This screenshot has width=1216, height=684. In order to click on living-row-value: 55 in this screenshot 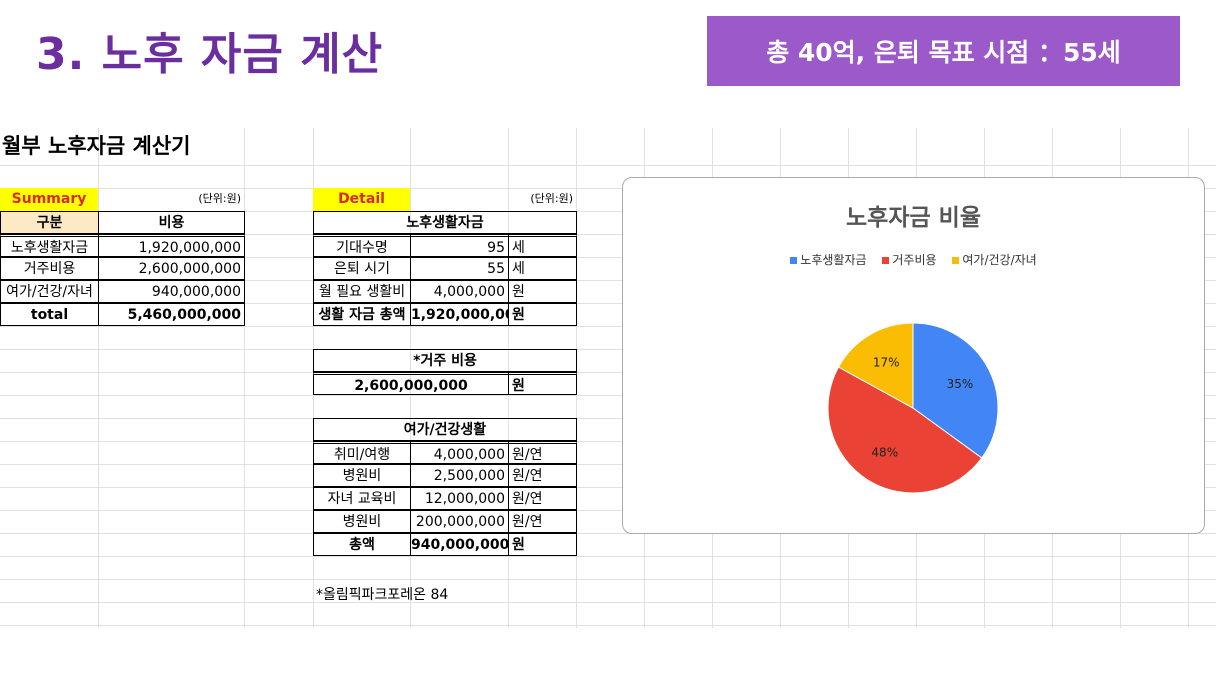, I will do `click(459, 268)`.